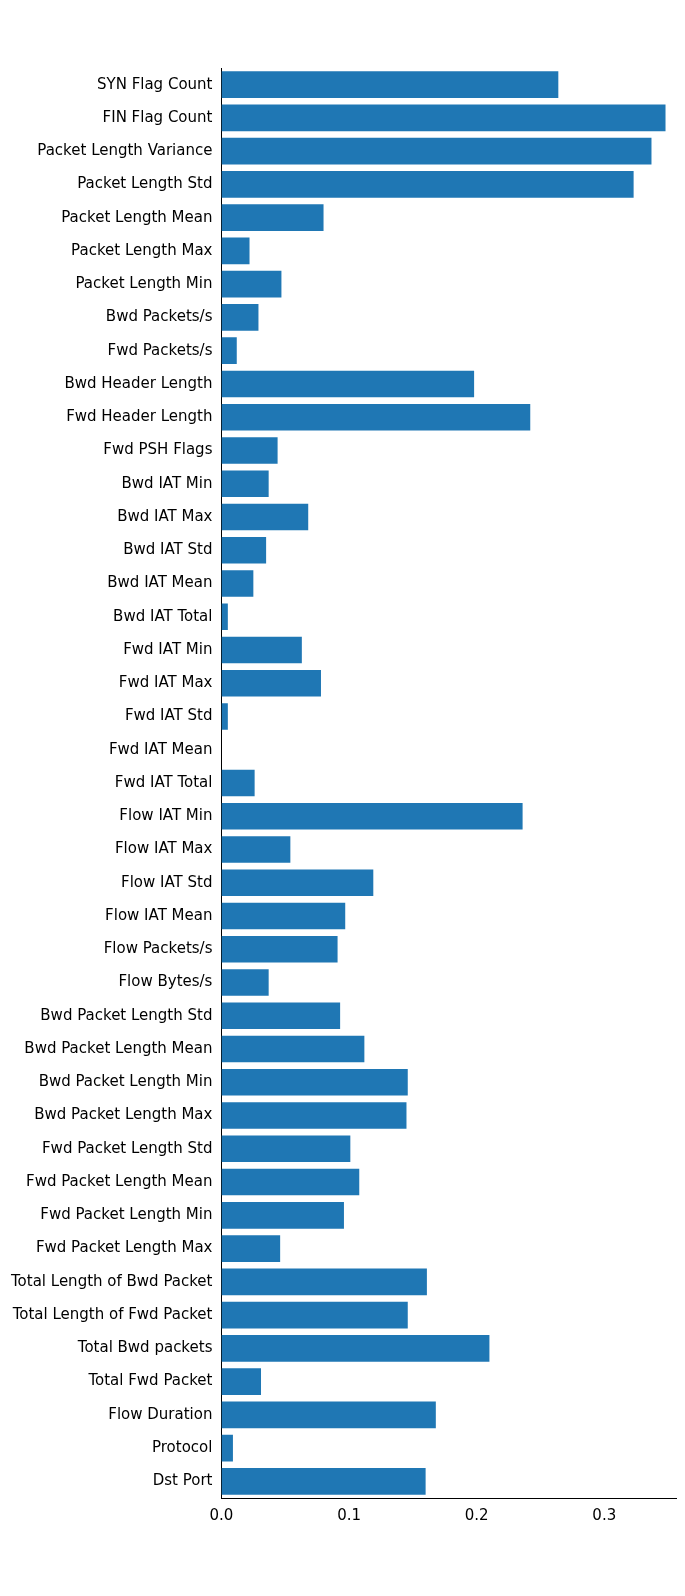 The image size is (685, 1596). Describe the element at coordinates (144, 1347) in the screenshot. I see `y-tick-label: Total Bwd packets` at that location.